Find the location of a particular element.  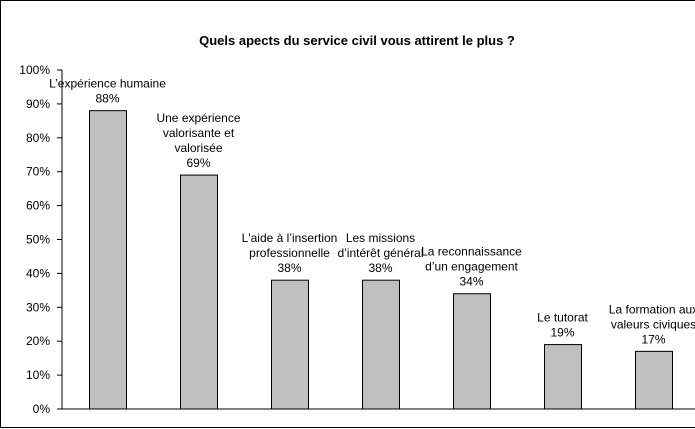

y-tick-label: 10% is located at coordinates (38, 375).